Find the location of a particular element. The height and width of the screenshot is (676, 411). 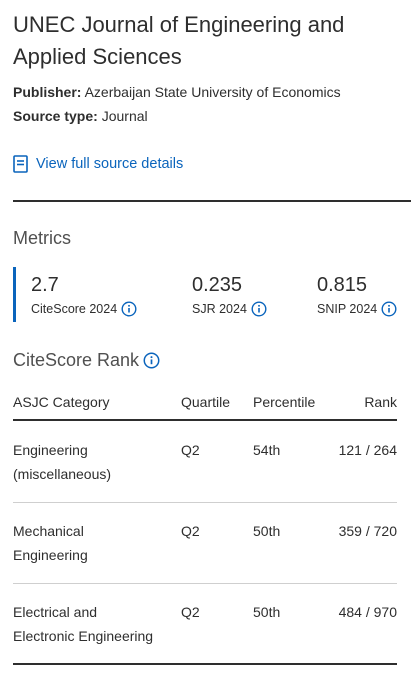

section-divider is located at coordinates (212, 201).